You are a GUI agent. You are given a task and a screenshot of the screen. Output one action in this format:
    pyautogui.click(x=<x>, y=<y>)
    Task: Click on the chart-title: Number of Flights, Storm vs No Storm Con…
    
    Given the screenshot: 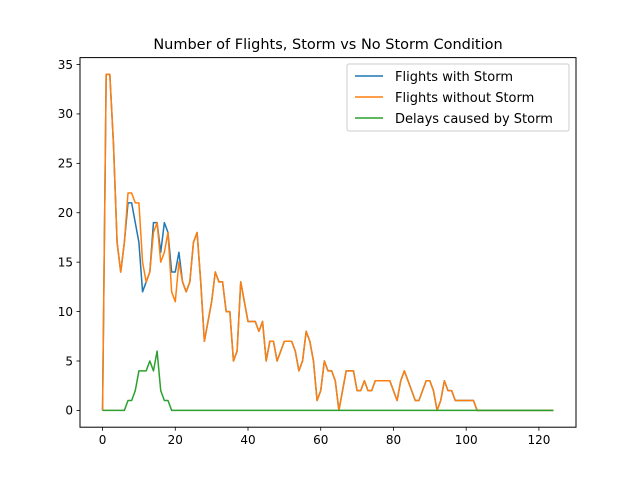 What is the action you would take?
    pyautogui.click(x=327, y=45)
    